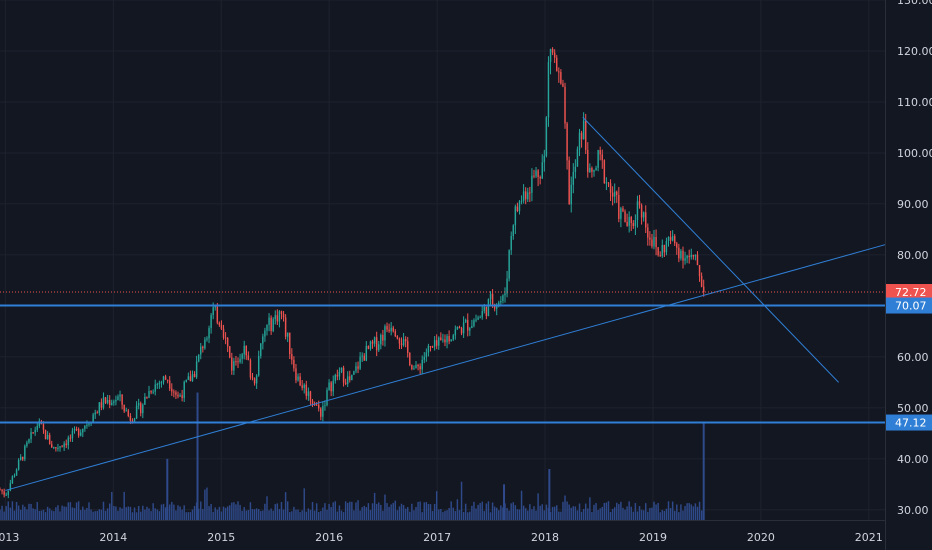 This screenshot has width=932, height=550. I want to click on last-price-badge-bg, so click(909, 292).